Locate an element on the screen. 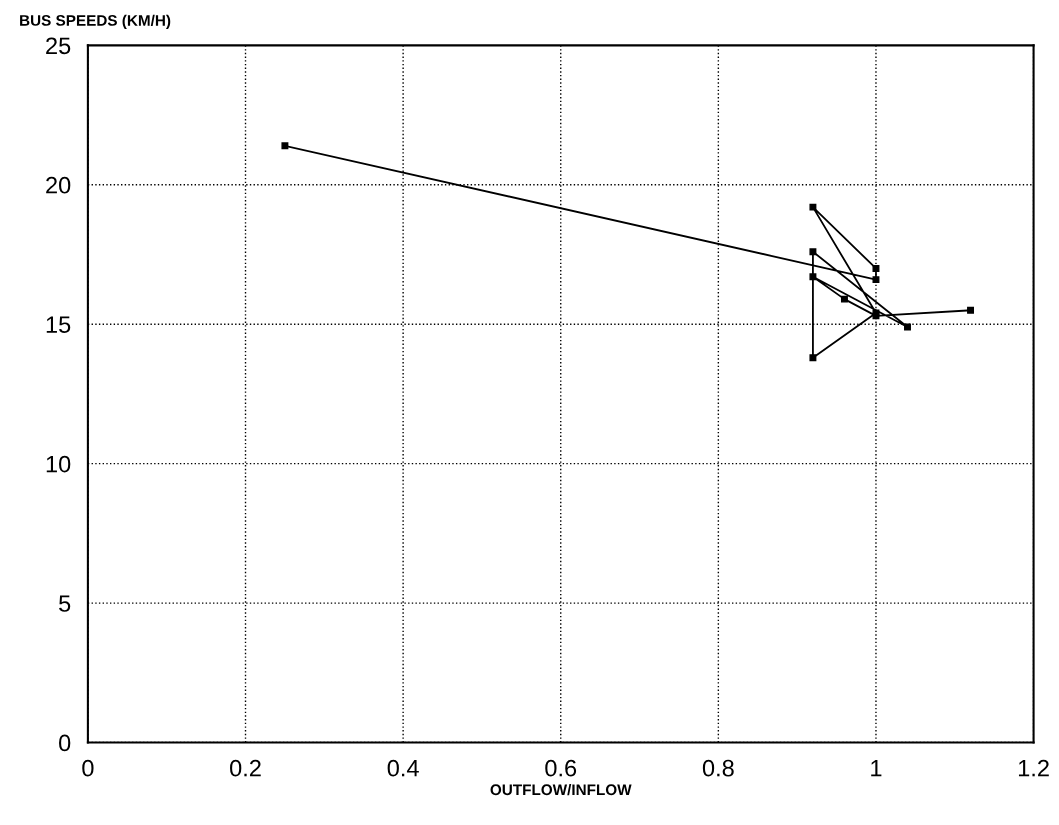  y-tick-label: 5 is located at coordinates (65, 603).